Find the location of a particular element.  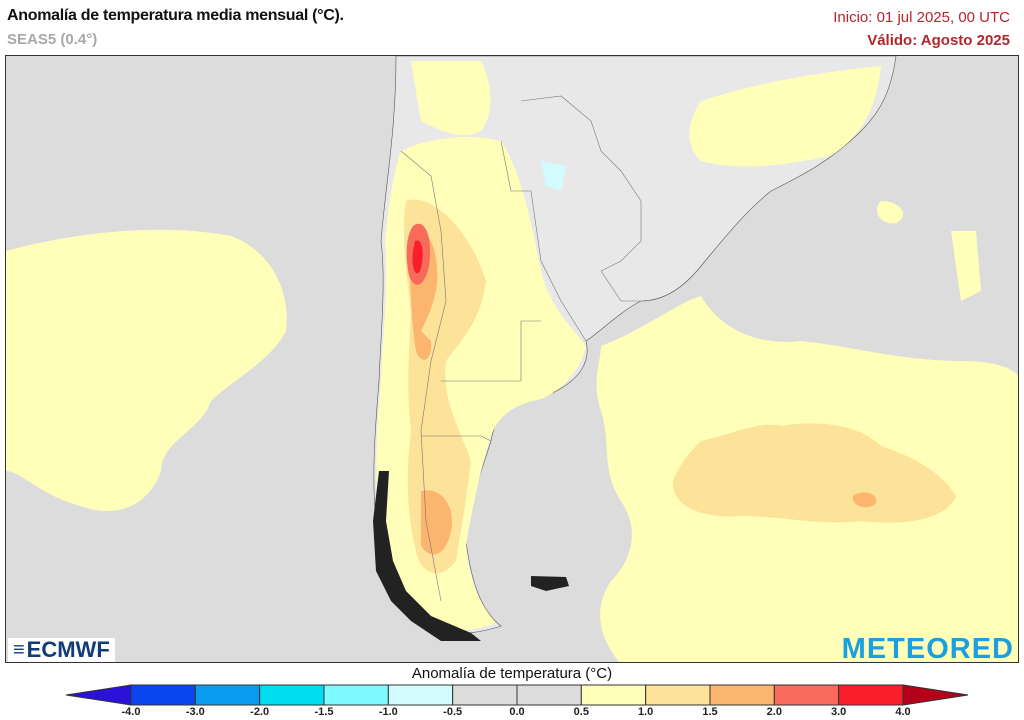

falkland-islands is located at coordinates (550, 583).